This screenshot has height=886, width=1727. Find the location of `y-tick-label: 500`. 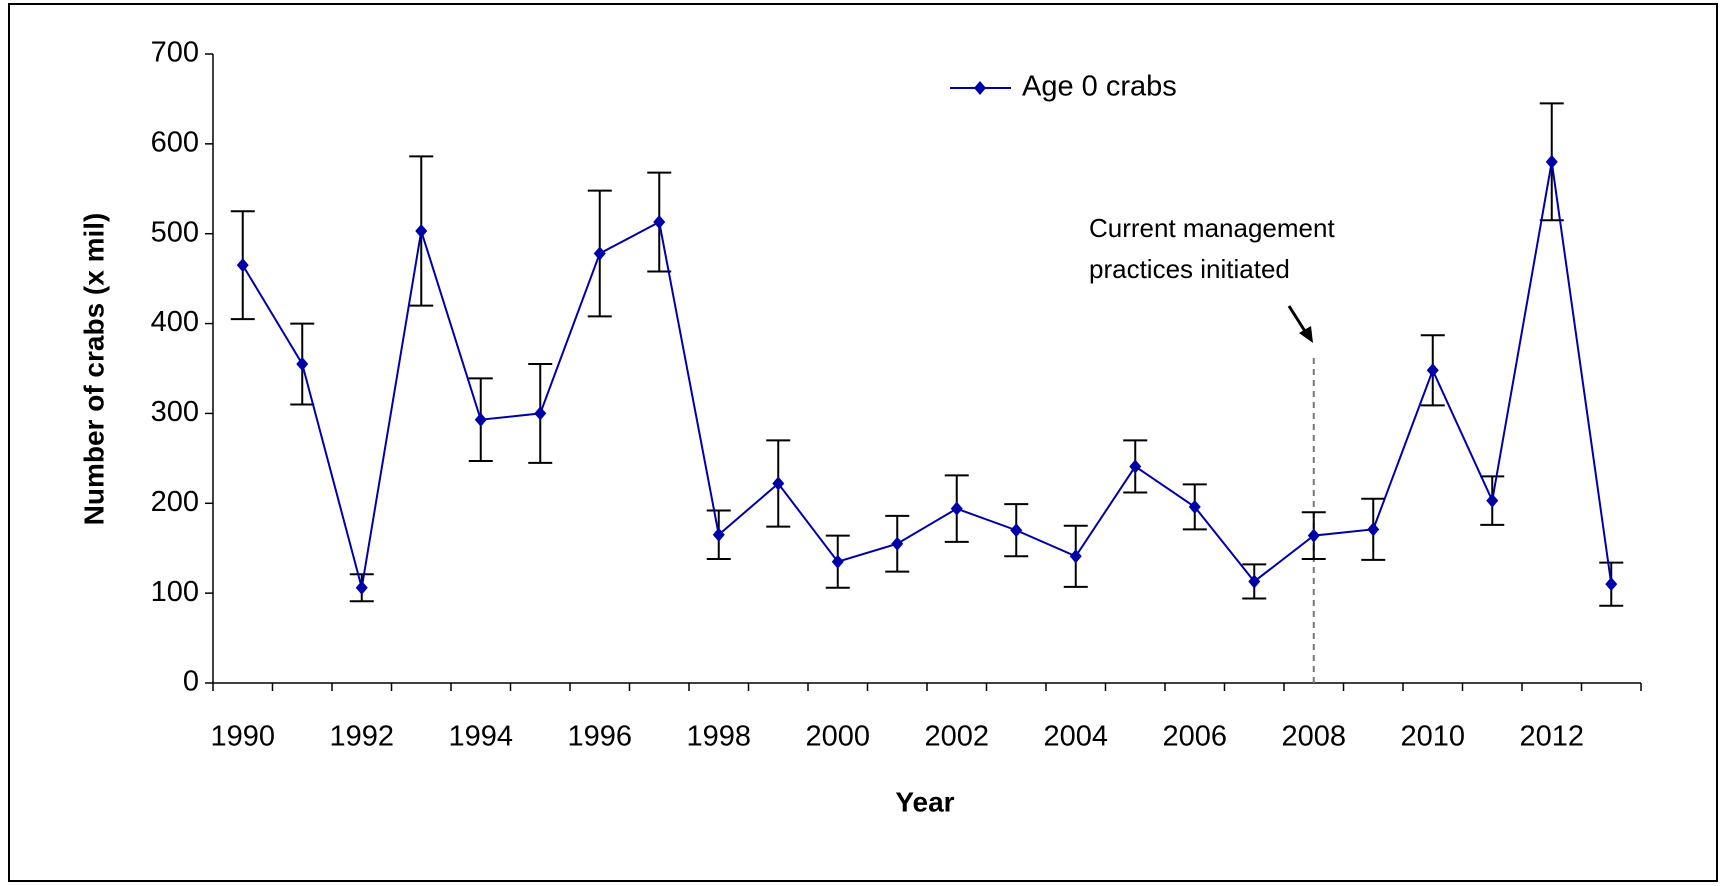

y-tick-label: 500 is located at coordinates (175, 232).